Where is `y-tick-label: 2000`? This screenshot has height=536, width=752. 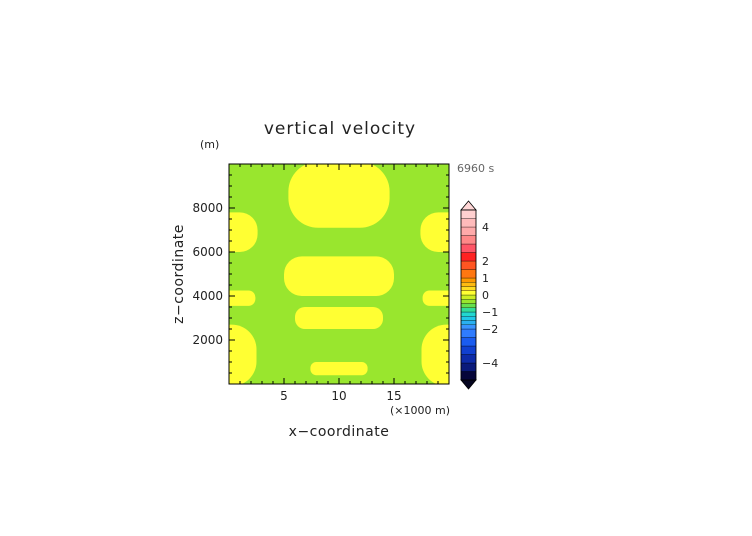
y-tick-label: 2000 is located at coordinates (207, 340).